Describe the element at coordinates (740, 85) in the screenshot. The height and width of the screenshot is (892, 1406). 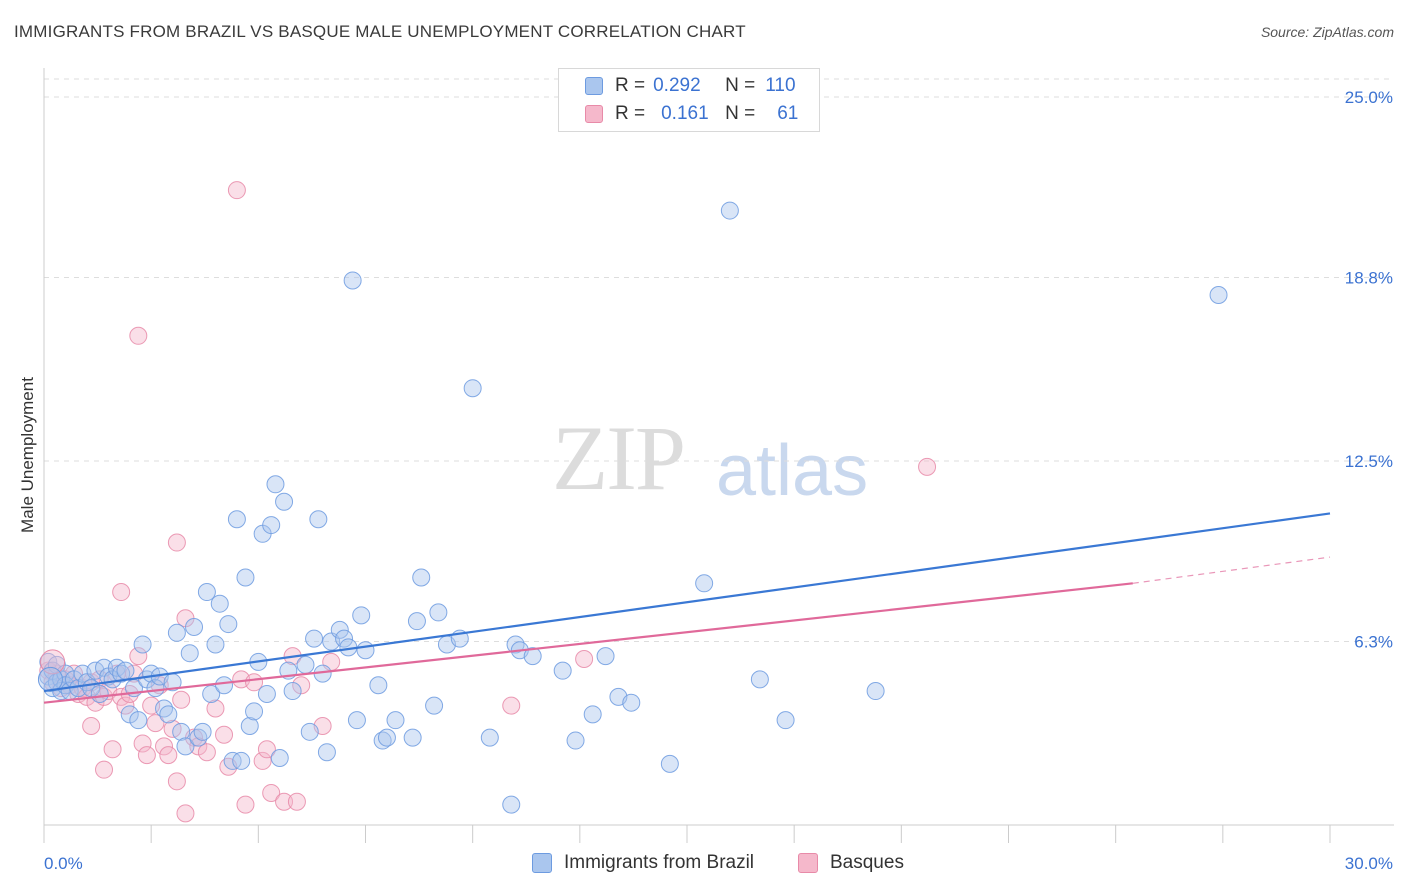
I see `legend-n-label: N =` at that location.